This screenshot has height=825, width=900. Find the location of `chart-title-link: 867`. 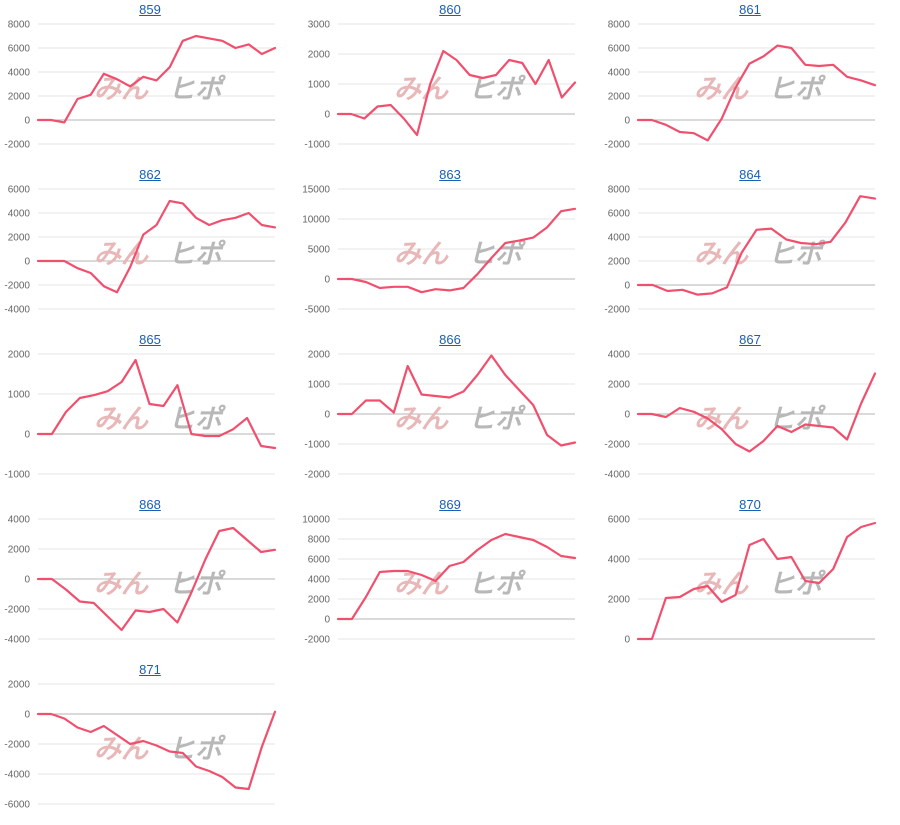

chart-title-link: 867 is located at coordinates (750, 339).